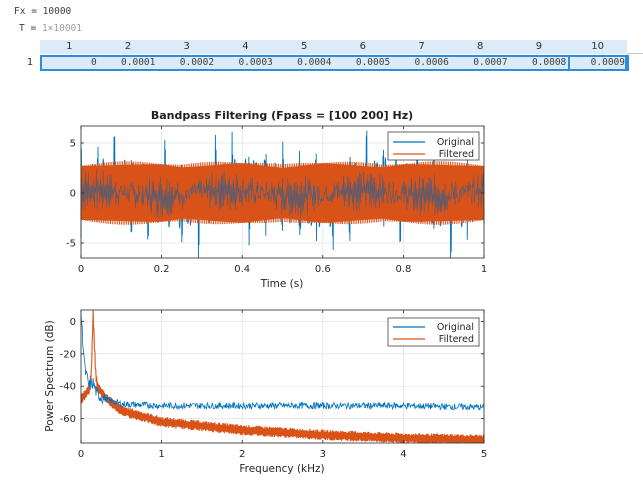  What do you see at coordinates (138, 62) in the screenshot?
I see `table-cell: 0.0001` at bounding box center [138, 62].